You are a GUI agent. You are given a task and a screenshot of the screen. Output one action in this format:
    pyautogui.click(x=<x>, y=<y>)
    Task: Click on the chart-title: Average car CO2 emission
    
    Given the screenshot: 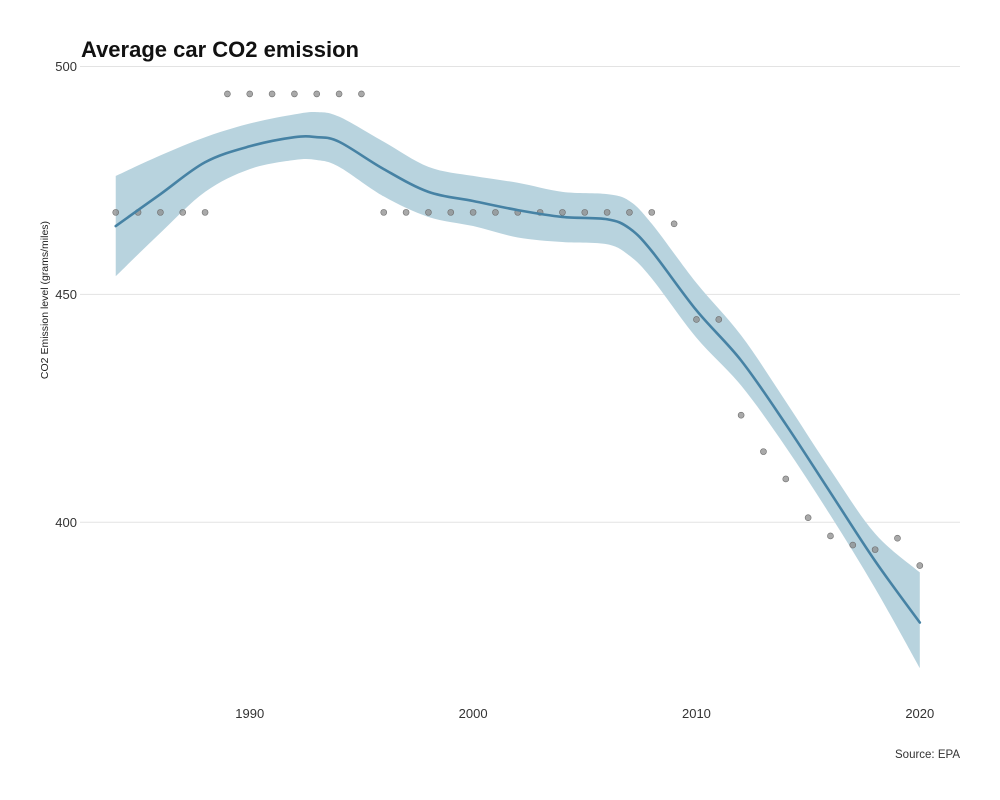 What is the action you would take?
    pyautogui.click(x=220, y=49)
    